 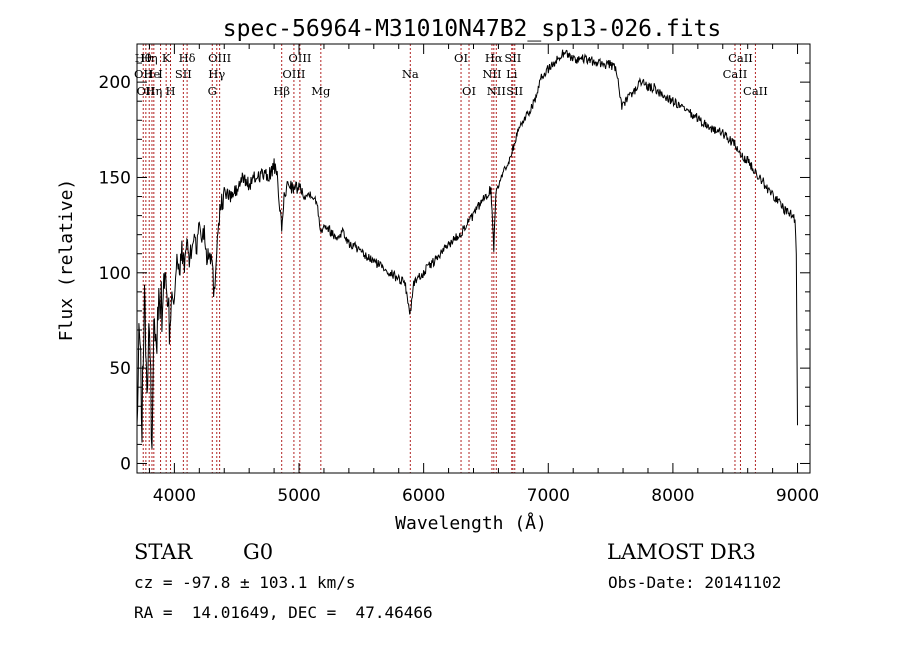 I want to click on line-marker-label: Na, so click(x=410, y=74).